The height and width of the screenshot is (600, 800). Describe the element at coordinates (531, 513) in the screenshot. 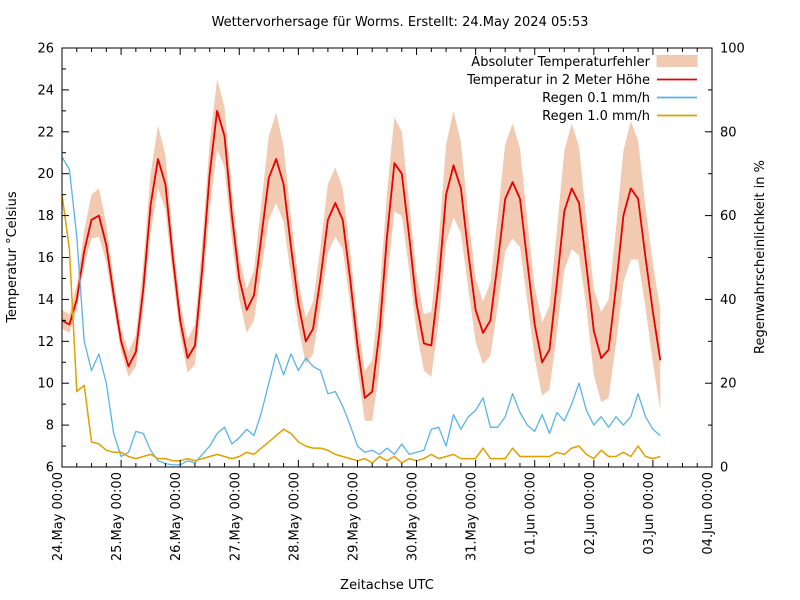

I see `x-tick-label: 01.Jun 00:00` at that location.